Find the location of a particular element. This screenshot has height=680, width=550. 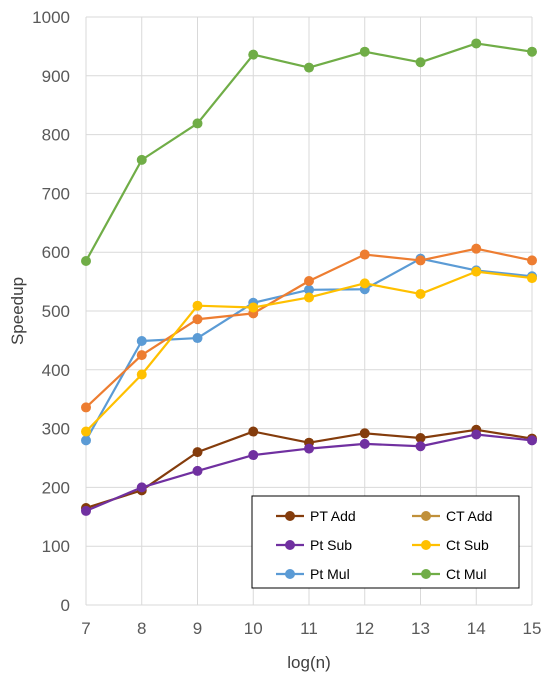

legend-label: CT Add is located at coordinates (469, 516).